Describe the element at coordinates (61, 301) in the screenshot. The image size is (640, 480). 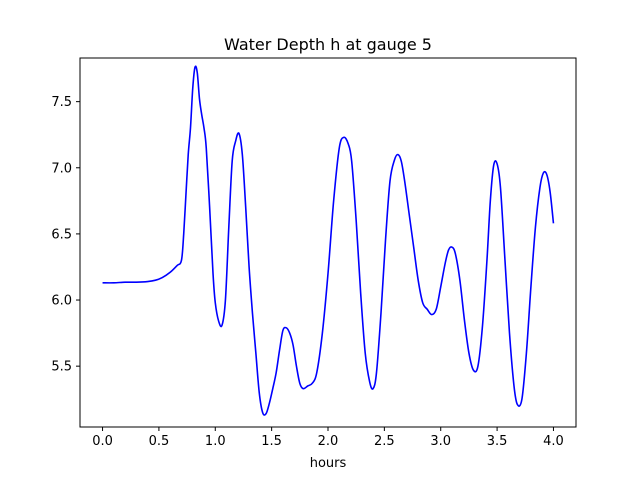
I see `y-tick-label: 6.0` at that location.